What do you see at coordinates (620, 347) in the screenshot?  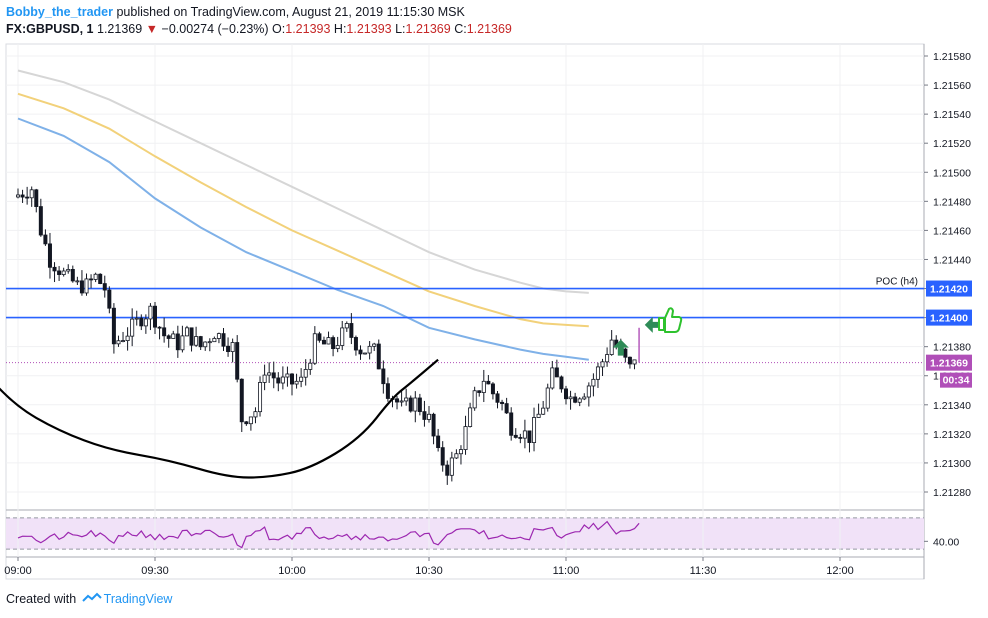 I see `up-arrow-icon` at bounding box center [620, 347].